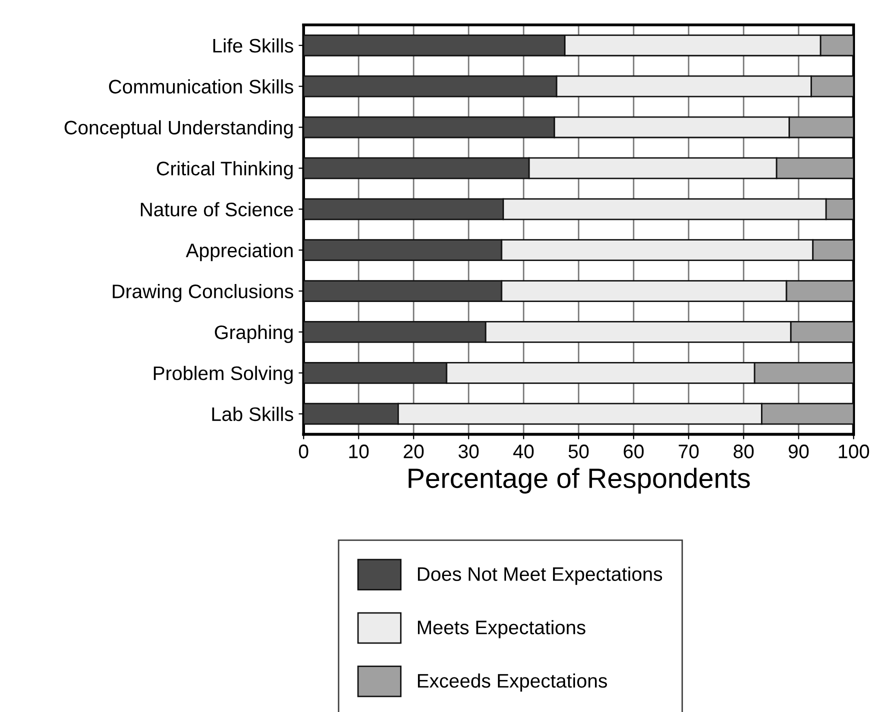 The height and width of the screenshot is (712, 880). Describe the element at coordinates (239, 252) in the screenshot. I see `y-tick-label: Appreciation` at that location.